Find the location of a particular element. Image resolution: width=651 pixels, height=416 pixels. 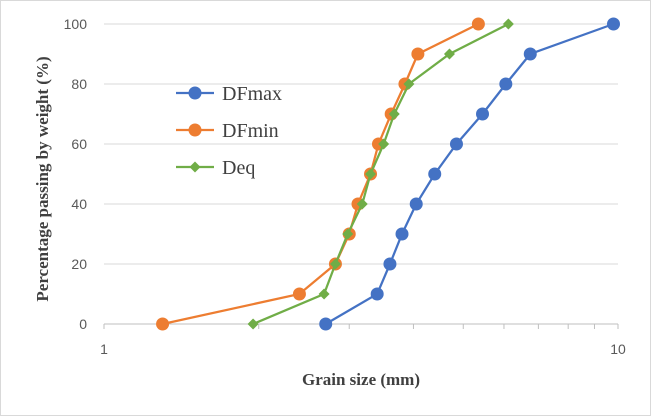

y-tick-label: 60 is located at coordinates (79, 144).